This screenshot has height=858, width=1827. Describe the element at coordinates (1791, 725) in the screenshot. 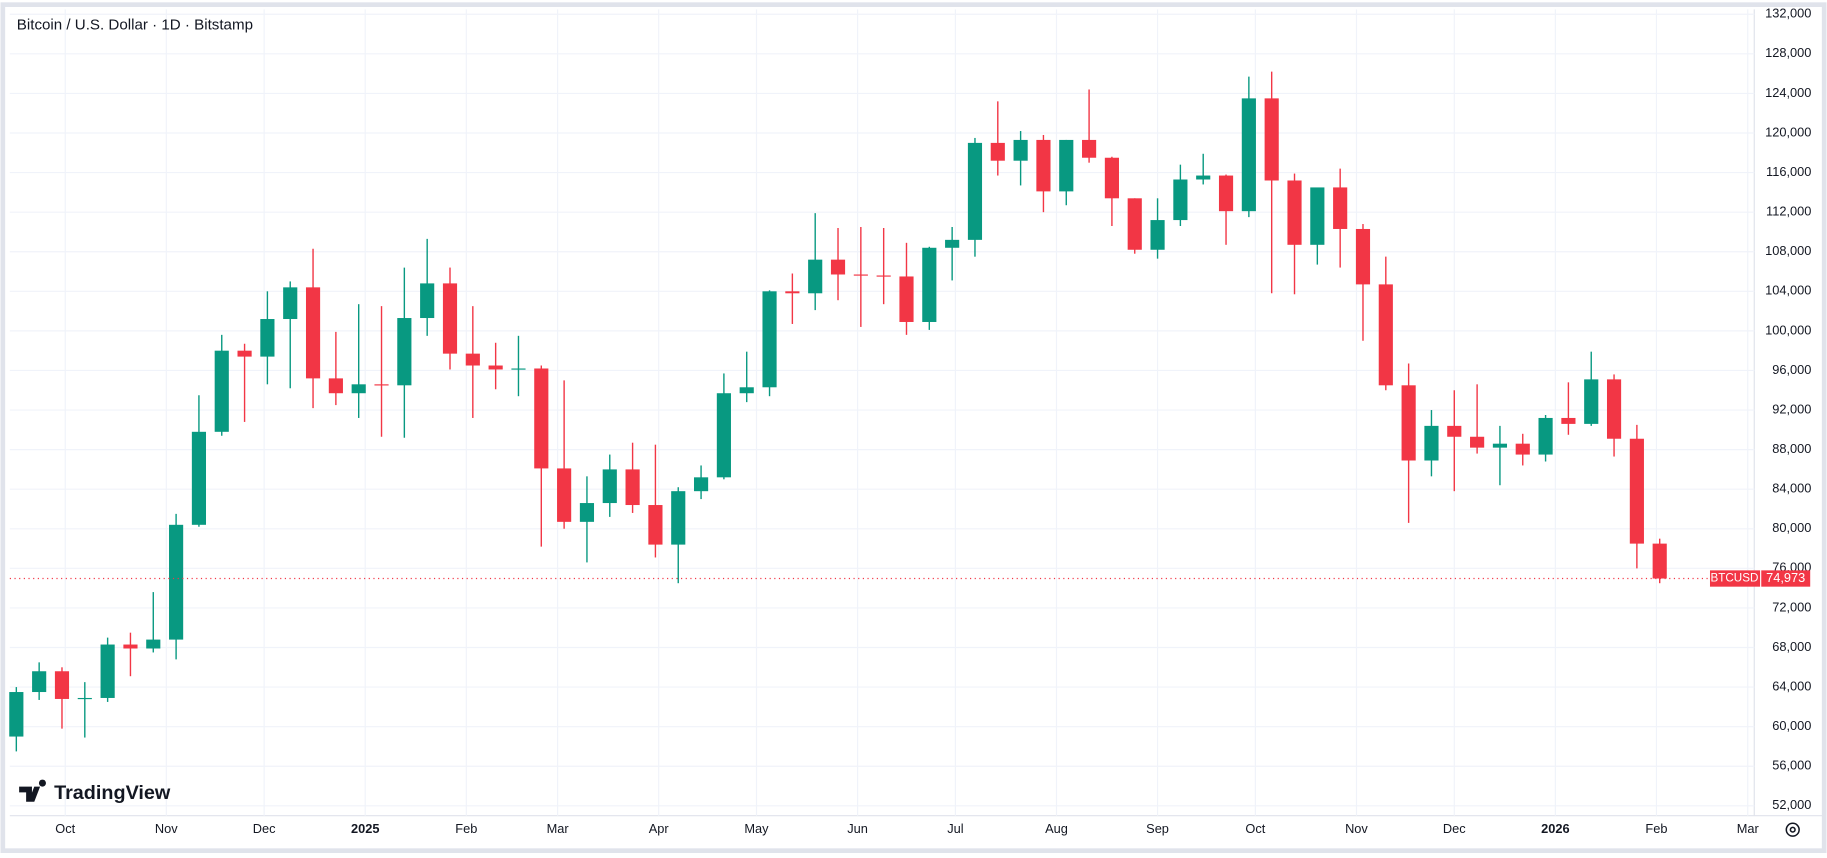

I see `y-tick-label: 60,000` at that location.